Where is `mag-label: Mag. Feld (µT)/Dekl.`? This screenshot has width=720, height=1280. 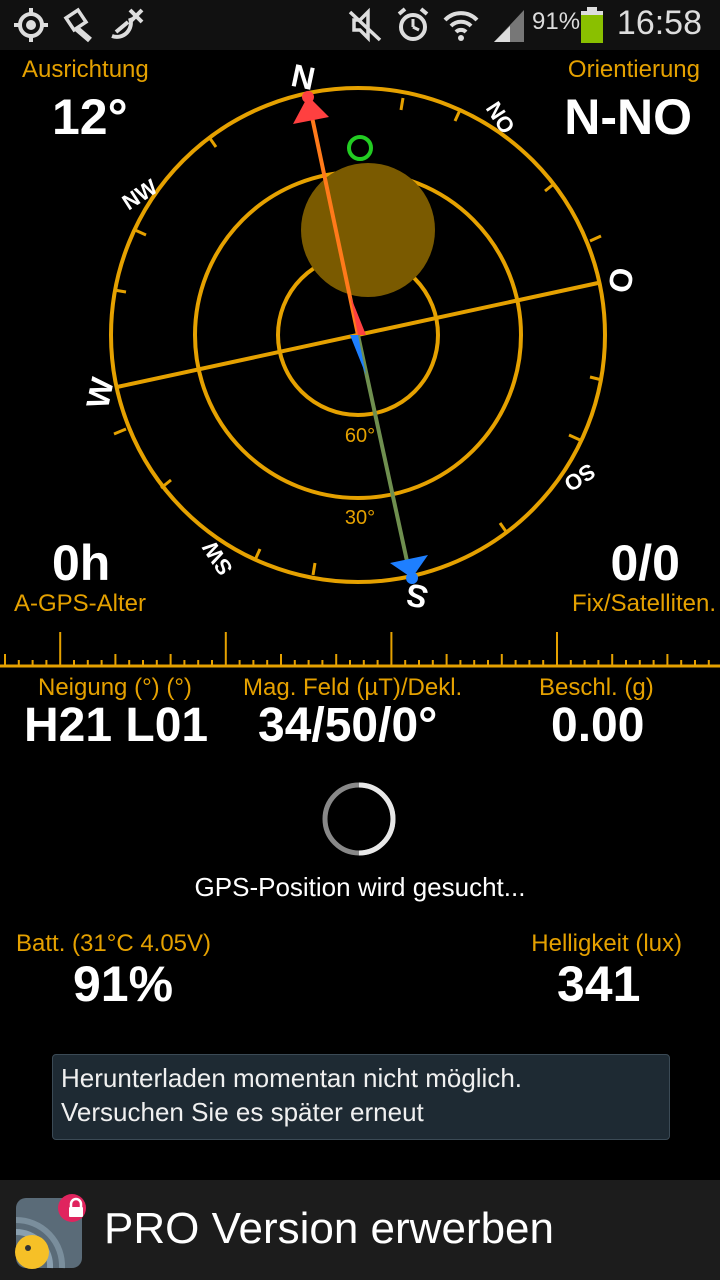 mag-label: Mag. Feld (µT)/Dekl. is located at coordinates (353, 687).